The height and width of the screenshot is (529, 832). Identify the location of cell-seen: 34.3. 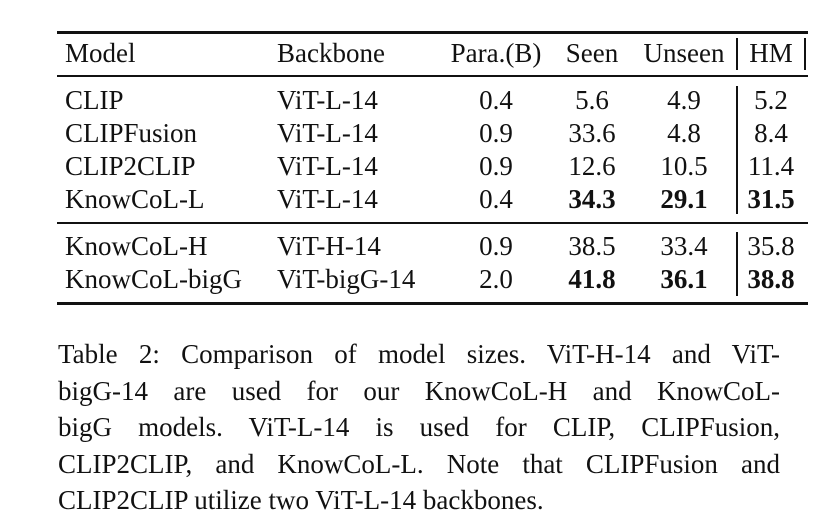
(592, 199).